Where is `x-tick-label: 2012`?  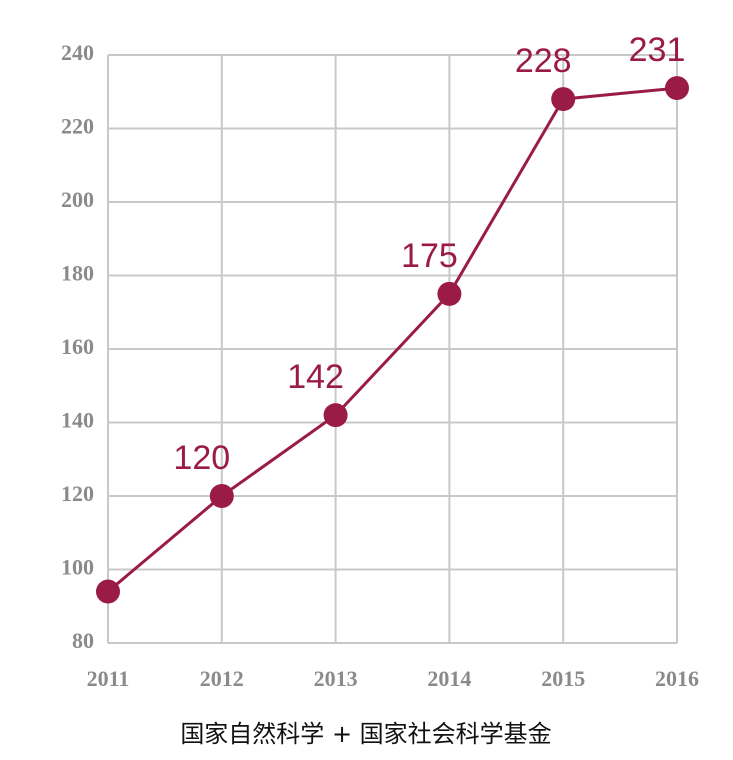
x-tick-label: 2012 is located at coordinates (222, 678).